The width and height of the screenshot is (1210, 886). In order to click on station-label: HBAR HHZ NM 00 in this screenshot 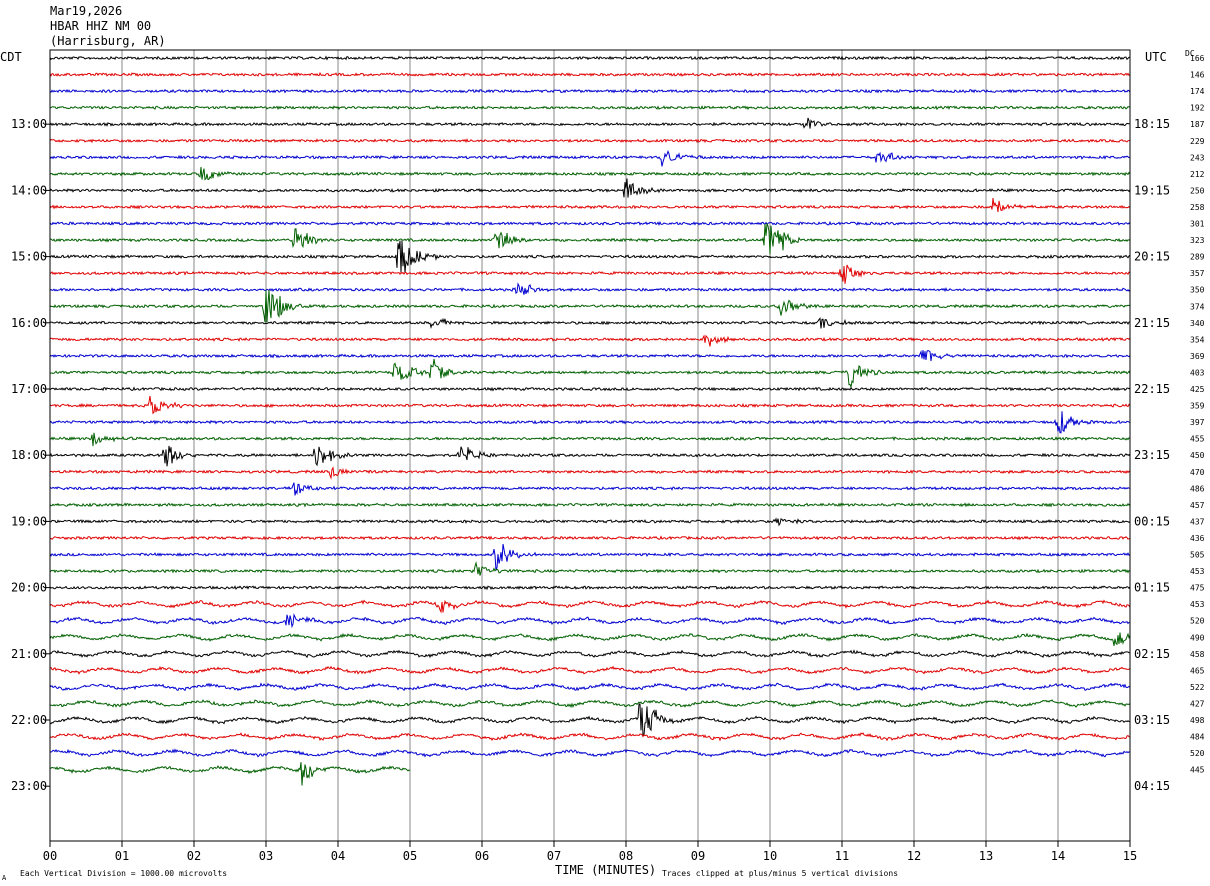, I will do `click(101, 26)`.